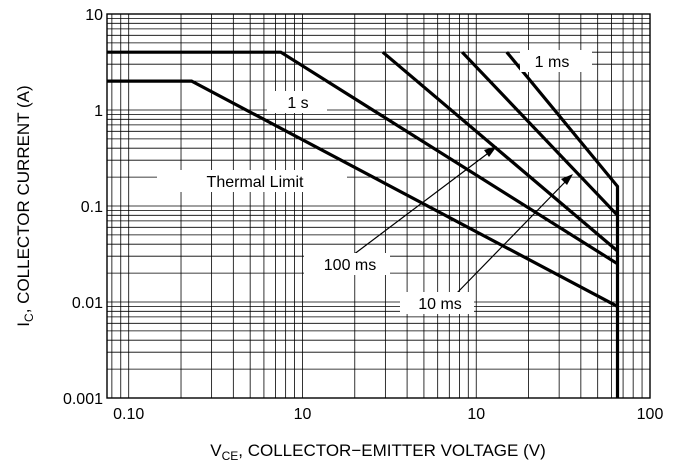  Describe the element at coordinates (567, 179) in the screenshot. I see `annotation-10ms-arrowhead` at that location.